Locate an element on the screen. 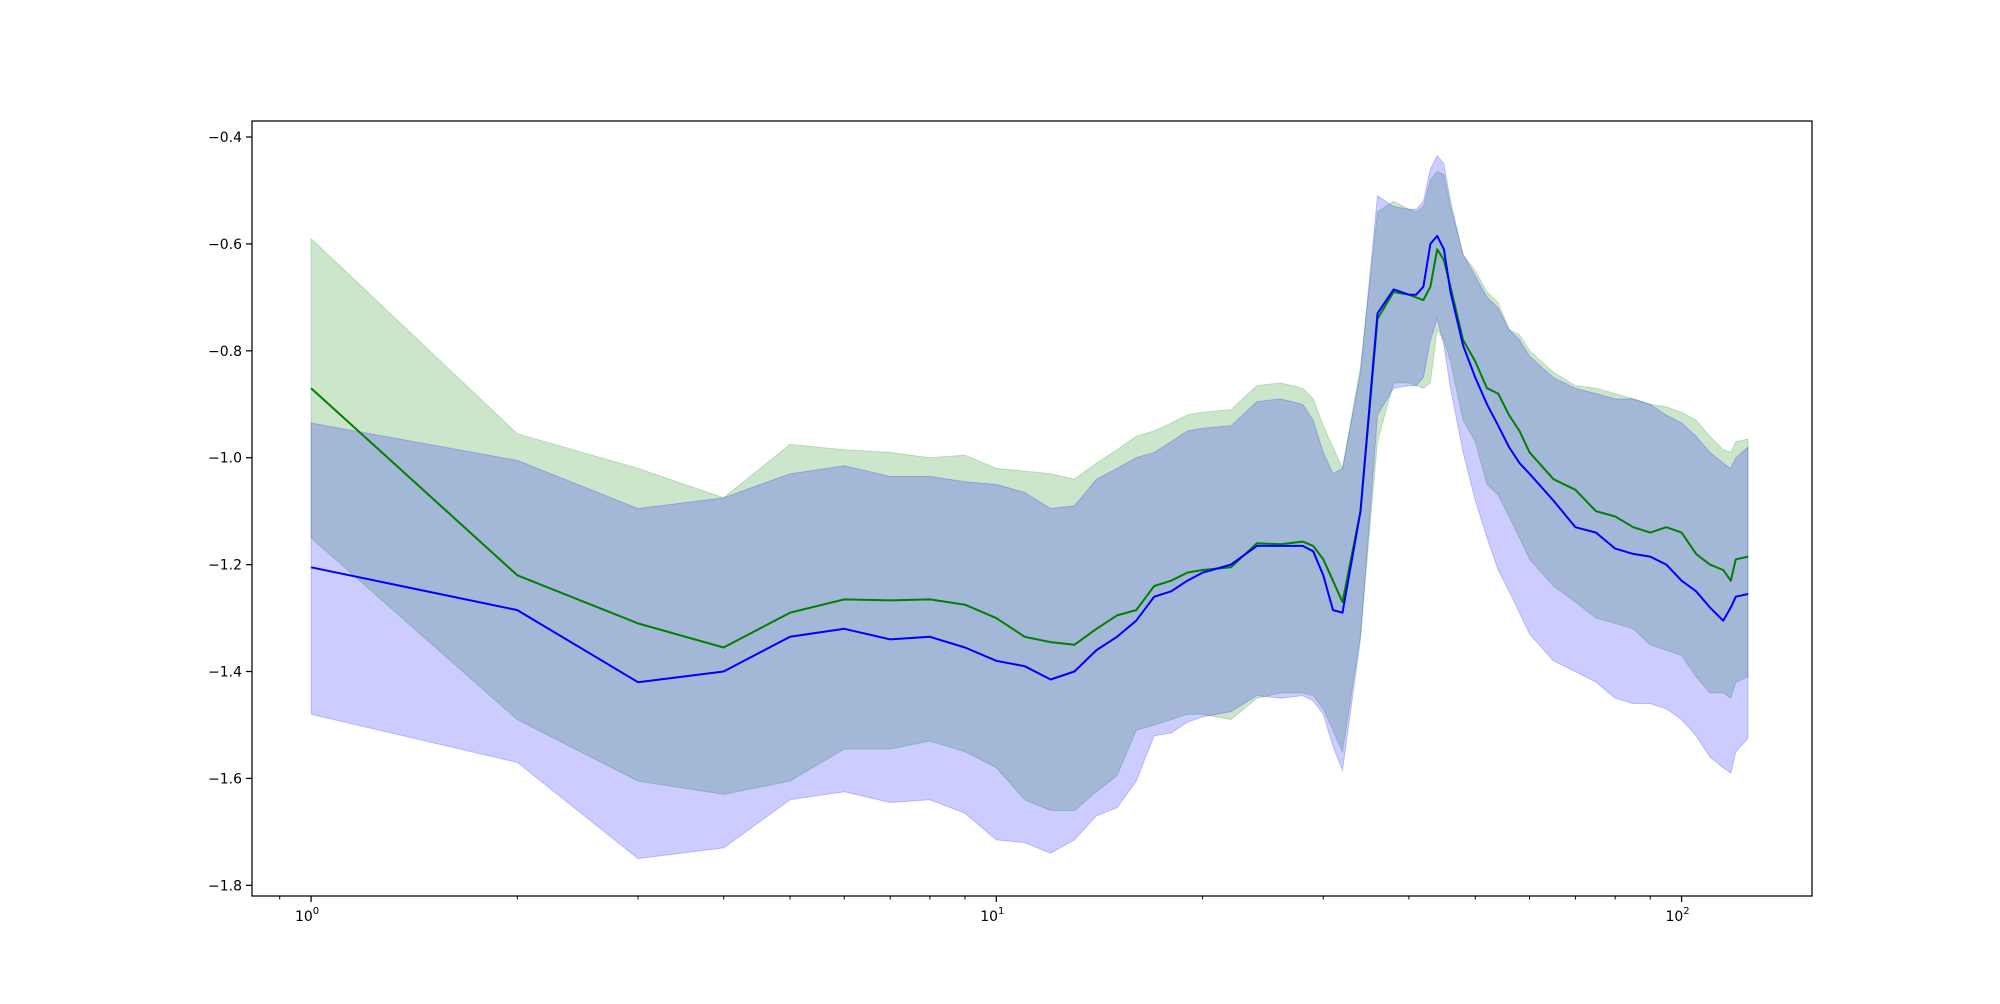 The width and height of the screenshot is (2000, 1004). y-axis: −0.4 −0.6 −0.8 −1.0 −1.2 −1.4 −1.6 −1.8 is located at coordinates (230, 512).